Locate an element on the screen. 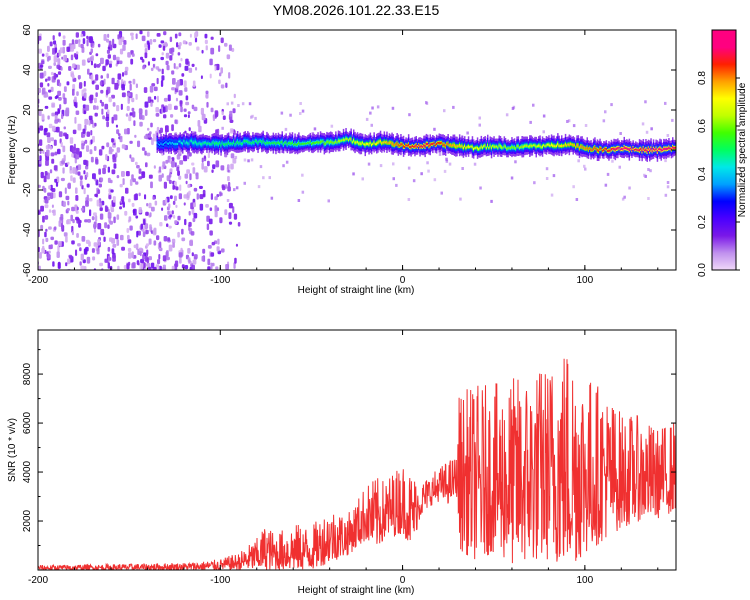 This screenshot has width=750, height=600. y-tick-label: 0 is located at coordinates (27, 150).